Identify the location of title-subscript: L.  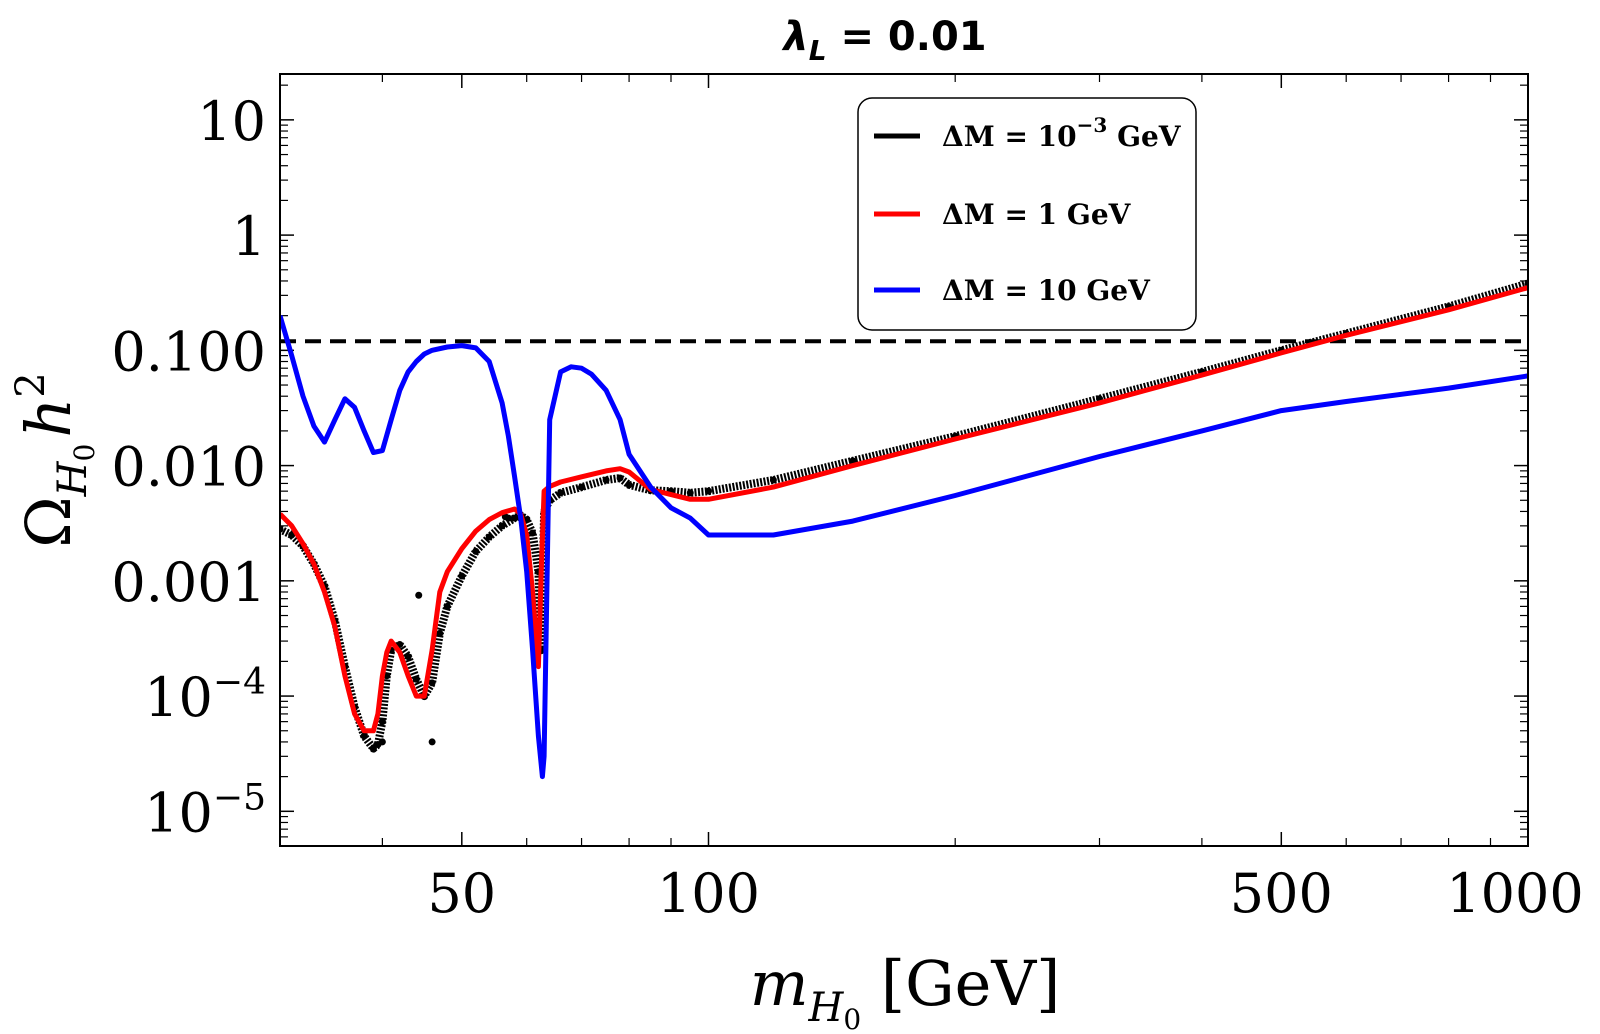
(818, 50).